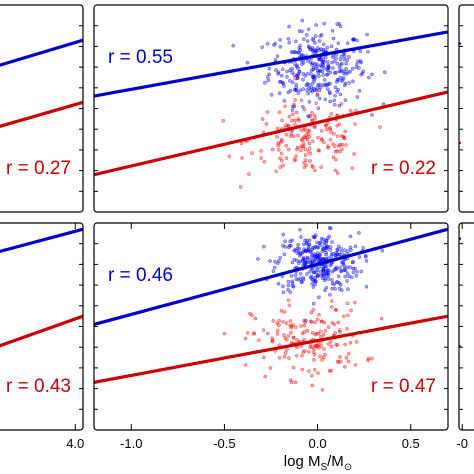 Image resolution: width=474 pixels, height=474 pixels. I want to click on x-tick-label: -0.5, so click(224, 443).